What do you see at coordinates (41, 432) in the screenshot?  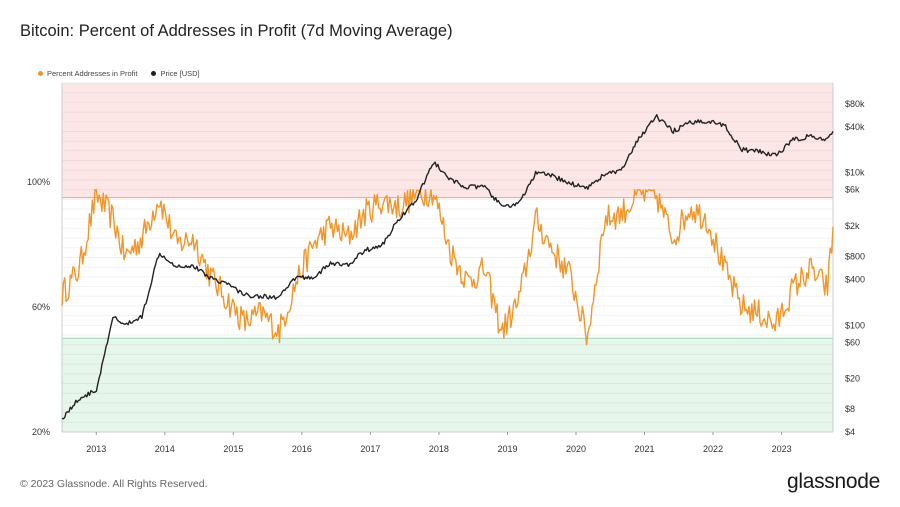 I see `y-left-tick-label: 20%` at bounding box center [41, 432].